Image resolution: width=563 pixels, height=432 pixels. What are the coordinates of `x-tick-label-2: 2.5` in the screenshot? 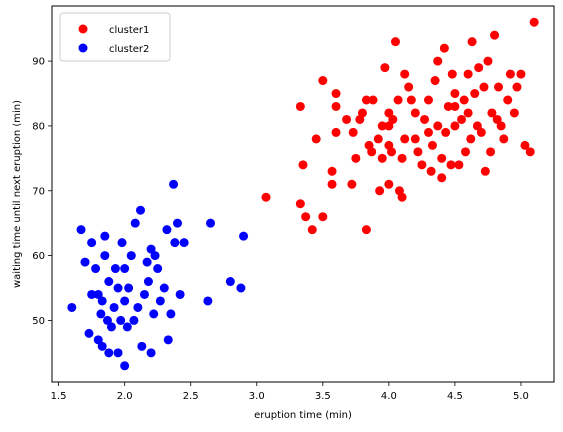 It's located at (191, 396).